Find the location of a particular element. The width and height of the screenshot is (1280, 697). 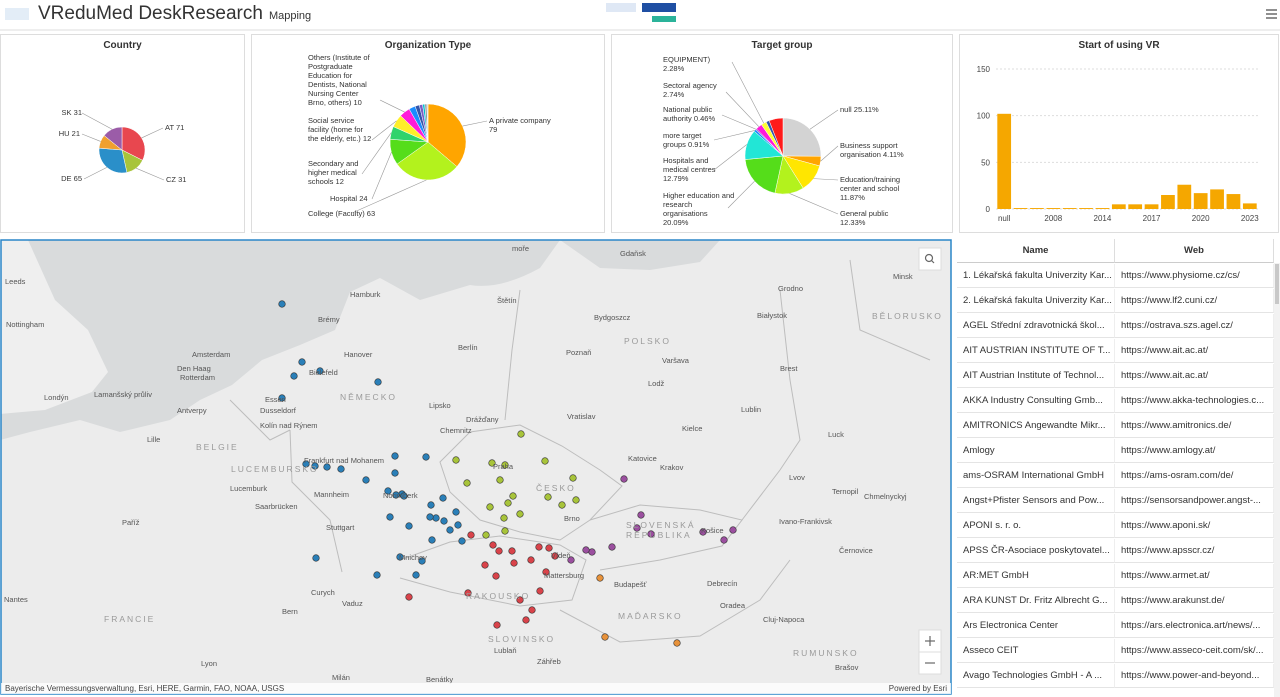

search-button is located at coordinates (930, 259).